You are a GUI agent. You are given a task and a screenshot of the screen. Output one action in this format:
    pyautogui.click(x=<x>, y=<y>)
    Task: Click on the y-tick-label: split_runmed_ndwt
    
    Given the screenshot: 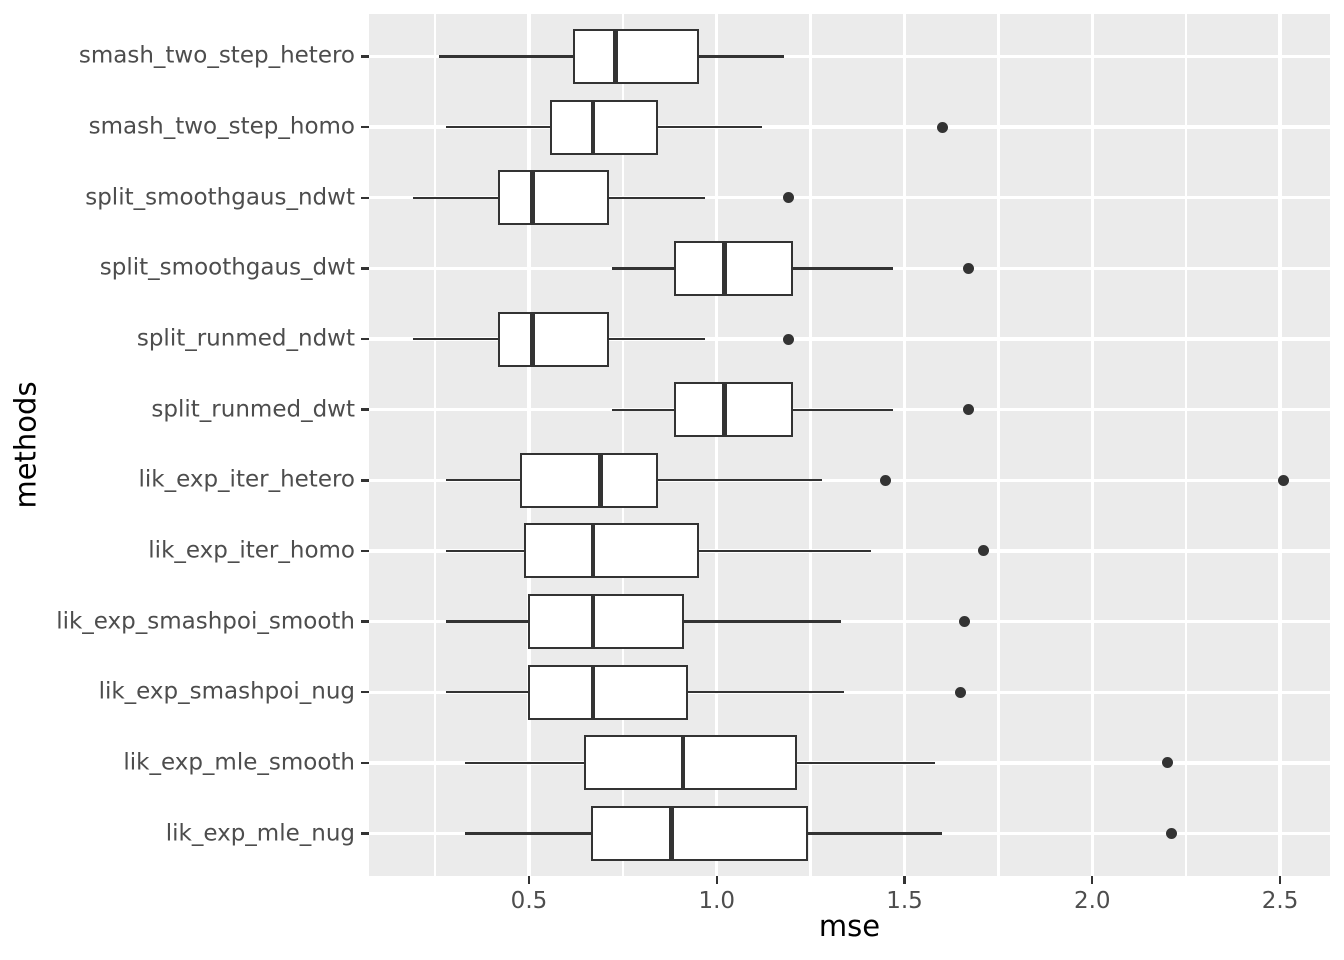 What is the action you would take?
    pyautogui.click(x=245, y=338)
    